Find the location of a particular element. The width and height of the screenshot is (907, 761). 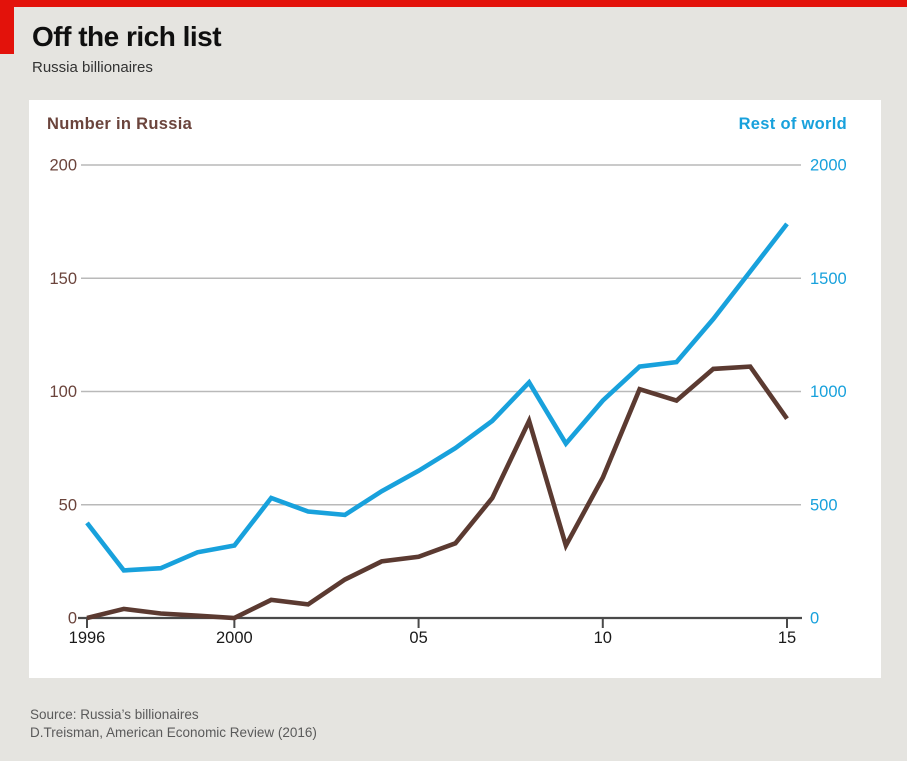

left-axis-tick-label: 50 is located at coordinates (68, 505).